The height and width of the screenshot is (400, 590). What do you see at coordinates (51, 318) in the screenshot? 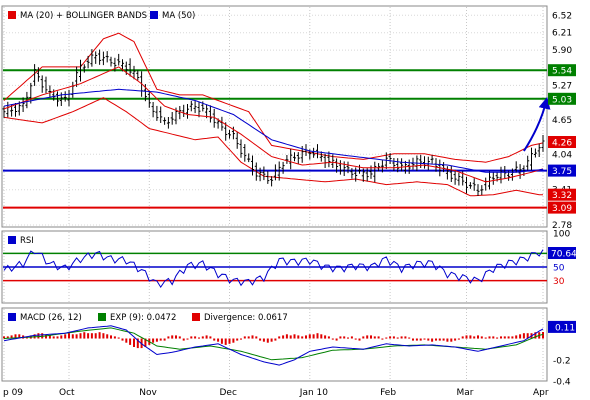
I see `legend-label-macd: MACD (26, 12)` at bounding box center [51, 318].